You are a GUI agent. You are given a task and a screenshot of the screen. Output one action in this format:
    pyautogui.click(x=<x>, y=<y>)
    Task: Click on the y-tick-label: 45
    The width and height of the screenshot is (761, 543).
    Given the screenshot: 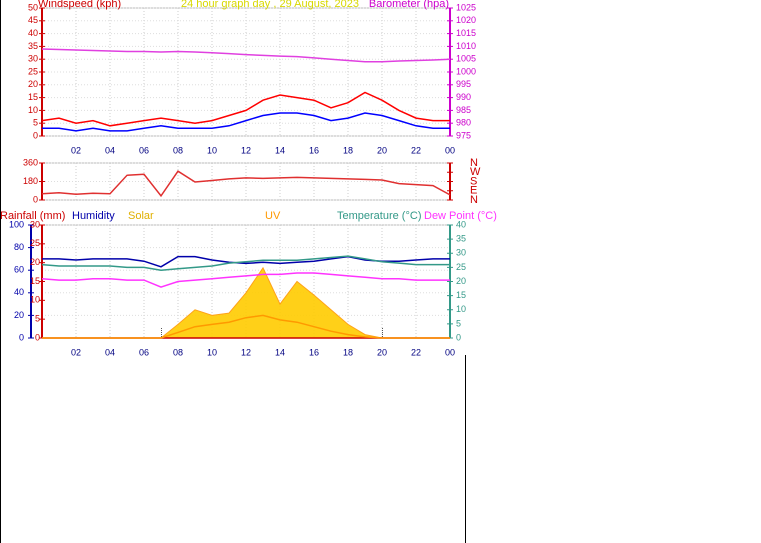 What is the action you would take?
    pyautogui.click(x=33, y=20)
    